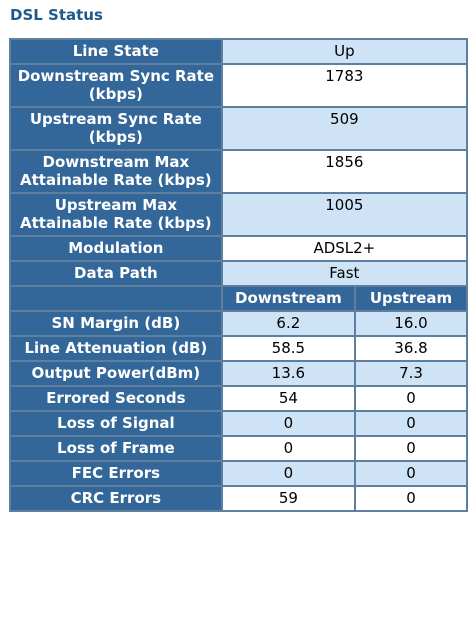 This screenshot has width=476, height=639. What do you see at coordinates (344, 85) in the screenshot?
I see `row-value: 1783` at bounding box center [344, 85].